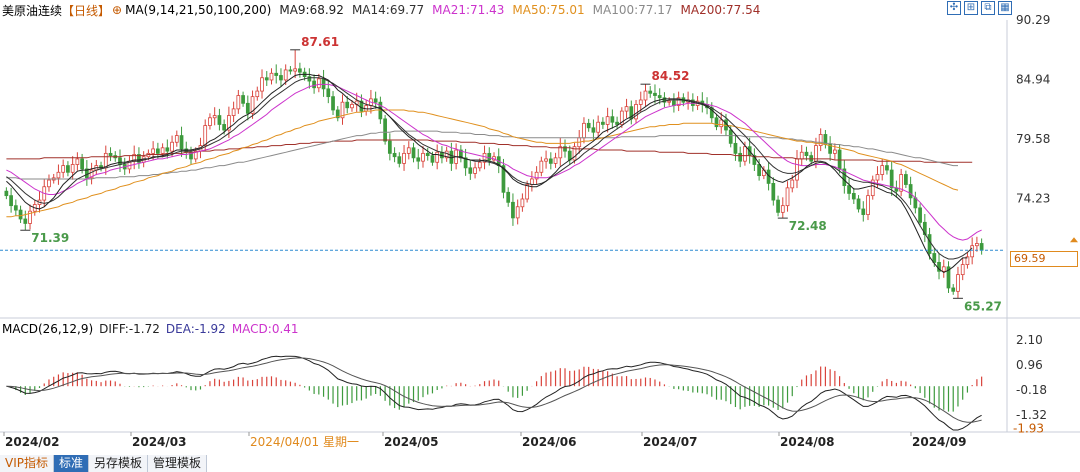  I want to click on instrument-title: 美原油连续, so click(32, 10).